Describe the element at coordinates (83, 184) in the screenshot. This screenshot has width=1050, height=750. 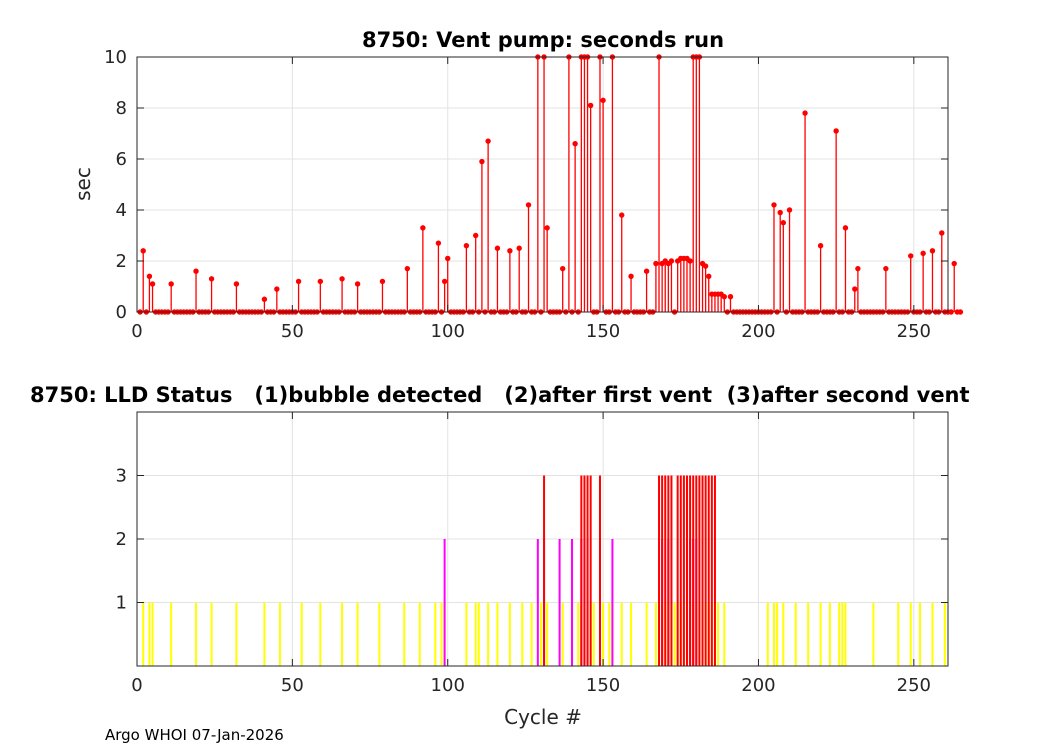
I see `vent-pump-ylabel: sec` at that location.